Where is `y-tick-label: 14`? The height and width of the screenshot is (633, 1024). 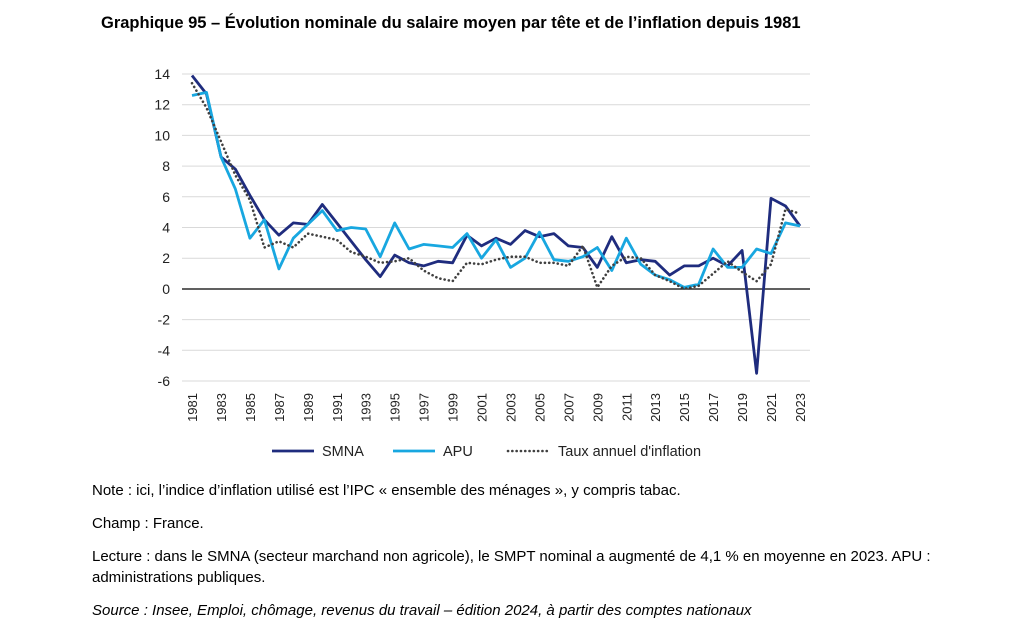 y-tick-label: 14 is located at coordinates (162, 74).